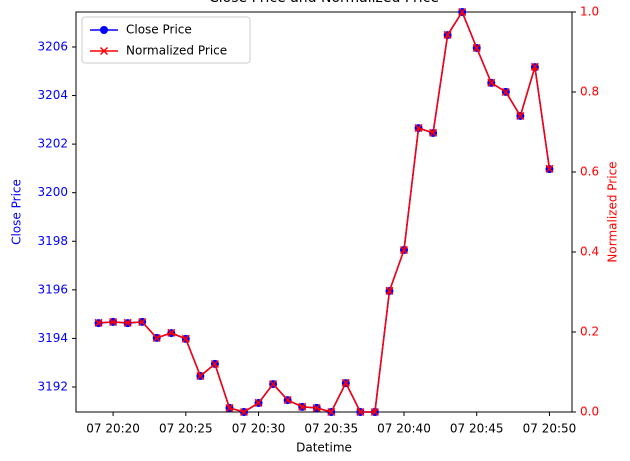  Describe the element at coordinates (259, 429) in the screenshot. I see `x-tick-label: 07 20:30` at that location.